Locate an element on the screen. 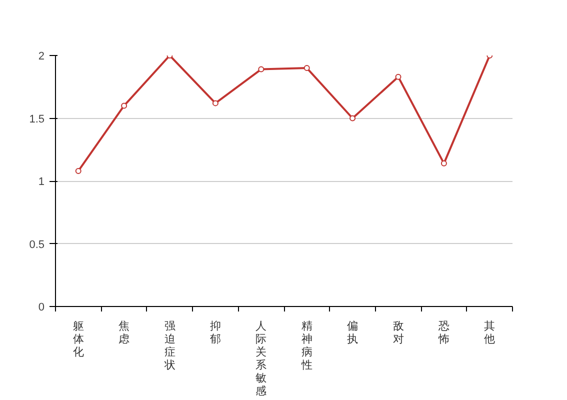 The width and height of the screenshot is (567, 400). x-tick-label: 偏执 is located at coordinates (352, 333).